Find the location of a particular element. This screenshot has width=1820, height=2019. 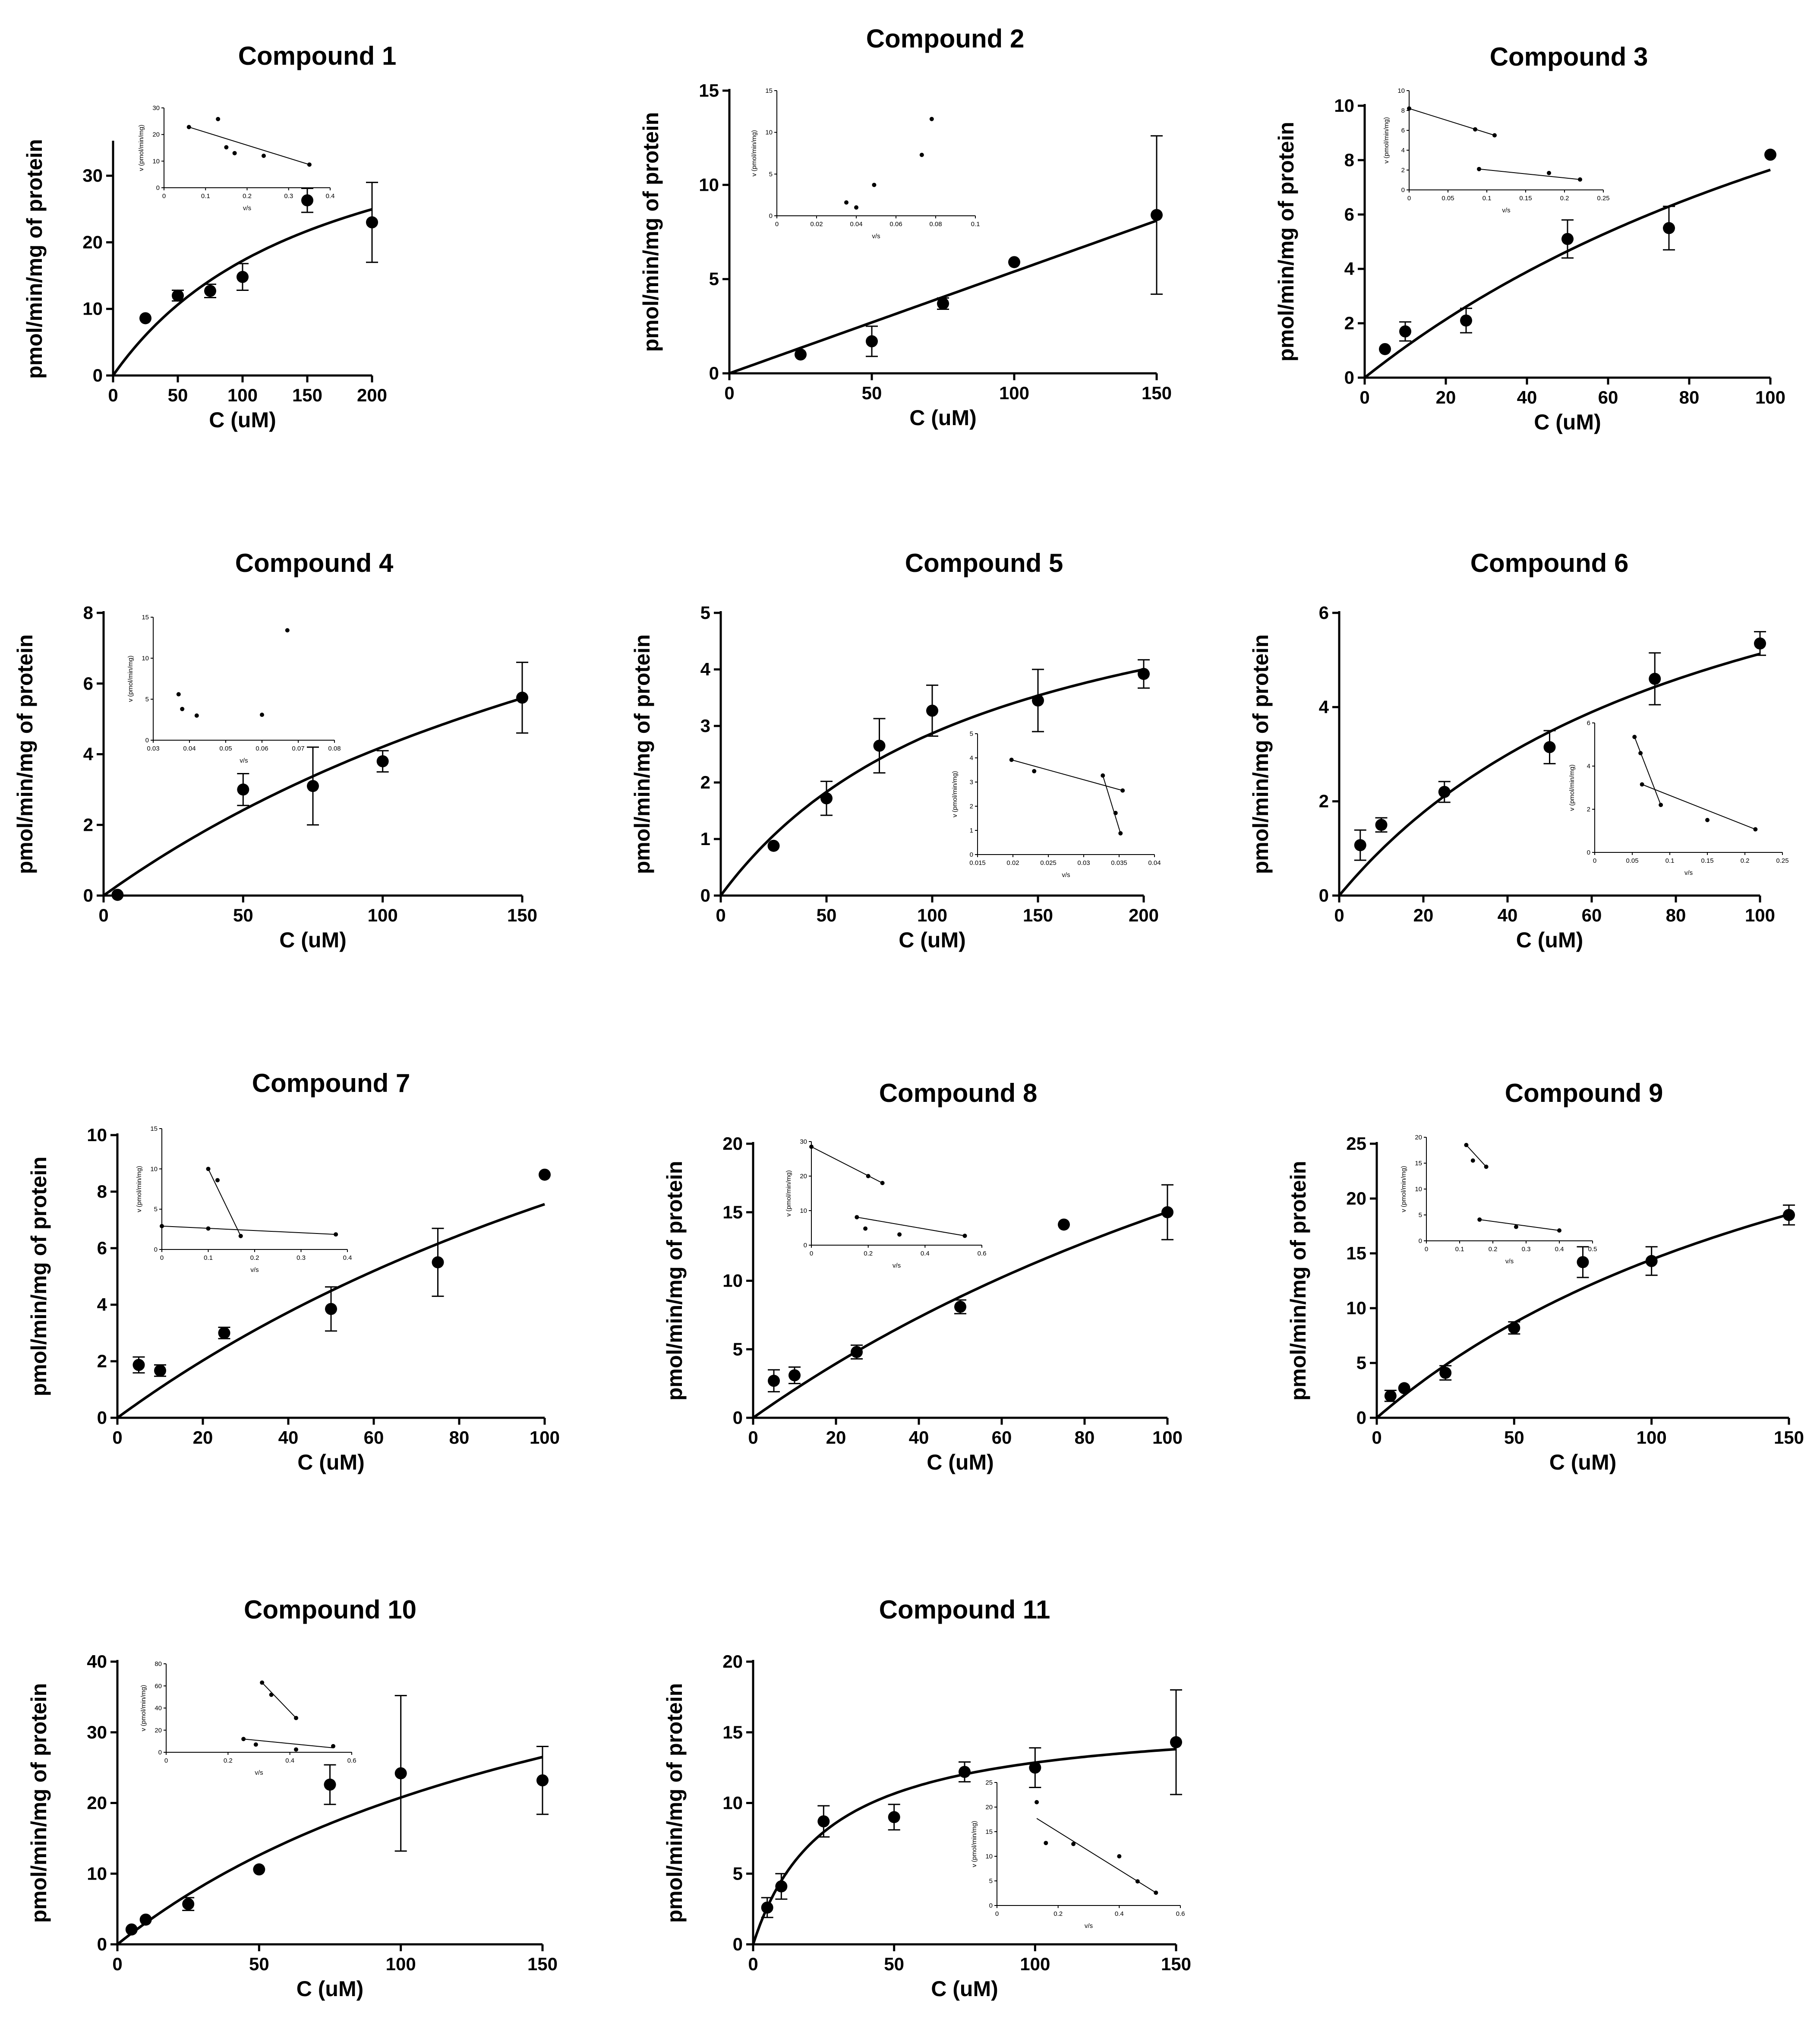

y-tick-label: 15 is located at coordinates (732, 1212).